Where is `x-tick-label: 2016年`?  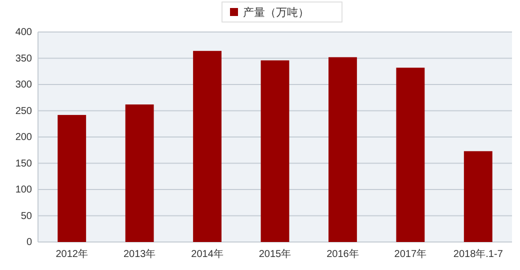
x-tick-label: 2016年 is located at coordinates (342, 254).